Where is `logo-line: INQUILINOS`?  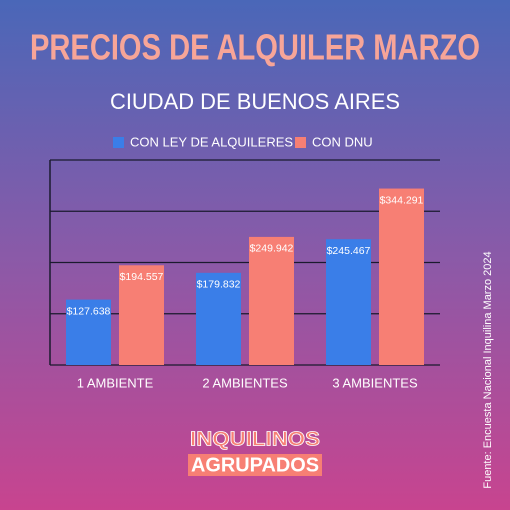
logo-line: INQUILINOS is located at coordinates (255, 439).